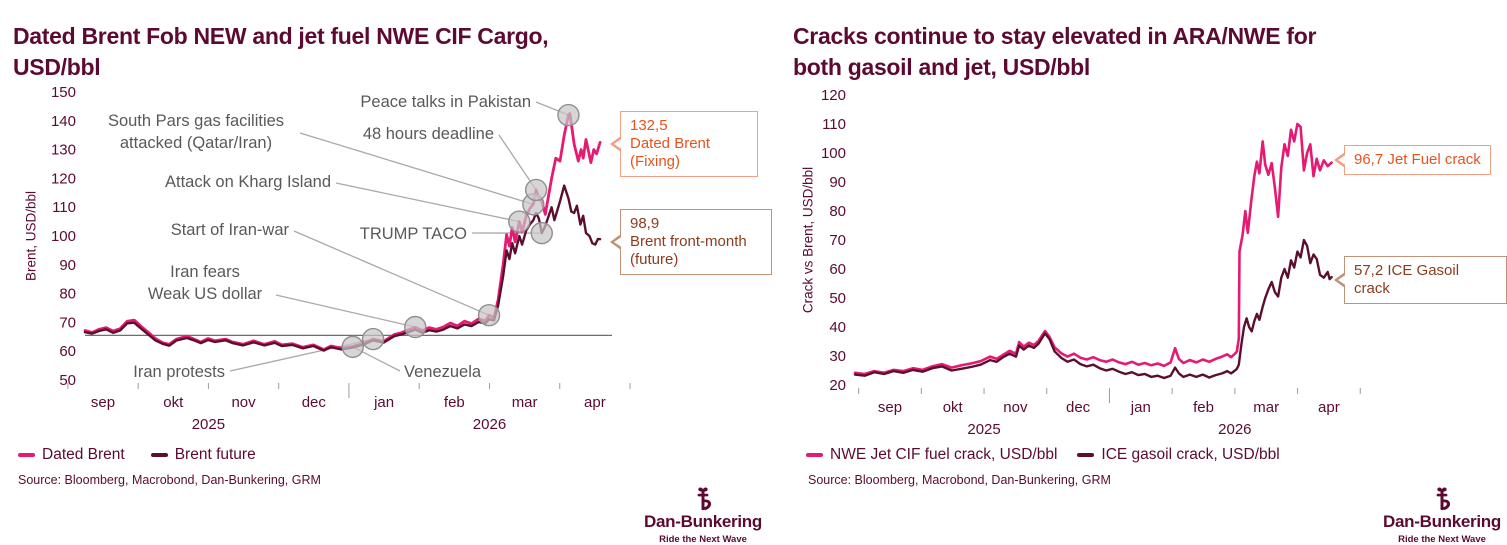  What do you see at coordinates (205, 294) in the screenshot?
I see `svg-text: Weak US dollar` at bounding box center [205, 294].